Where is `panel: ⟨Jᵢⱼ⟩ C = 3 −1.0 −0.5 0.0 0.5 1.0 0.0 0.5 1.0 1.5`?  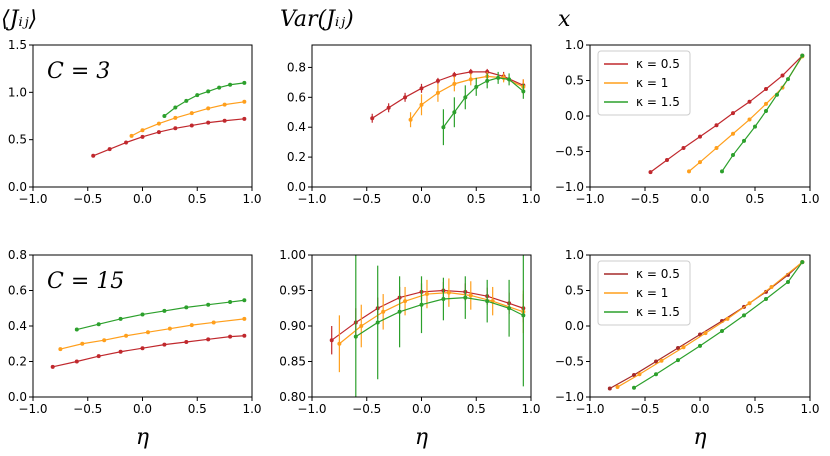 panel: ⟨Jᵢⱼ⟩ C = 3 −1.0 −0.5 0.0 0.5 1.0 0.0 0.5 1.0 1.5 is located at coordinates (131, 106).